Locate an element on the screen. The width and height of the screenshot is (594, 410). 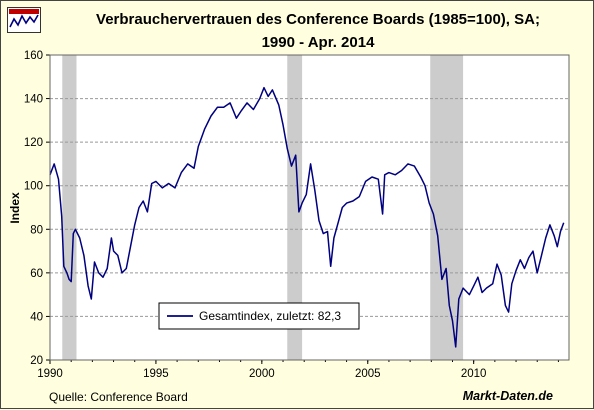
y-tick-label: 100 is located at coordinates (33, 187).